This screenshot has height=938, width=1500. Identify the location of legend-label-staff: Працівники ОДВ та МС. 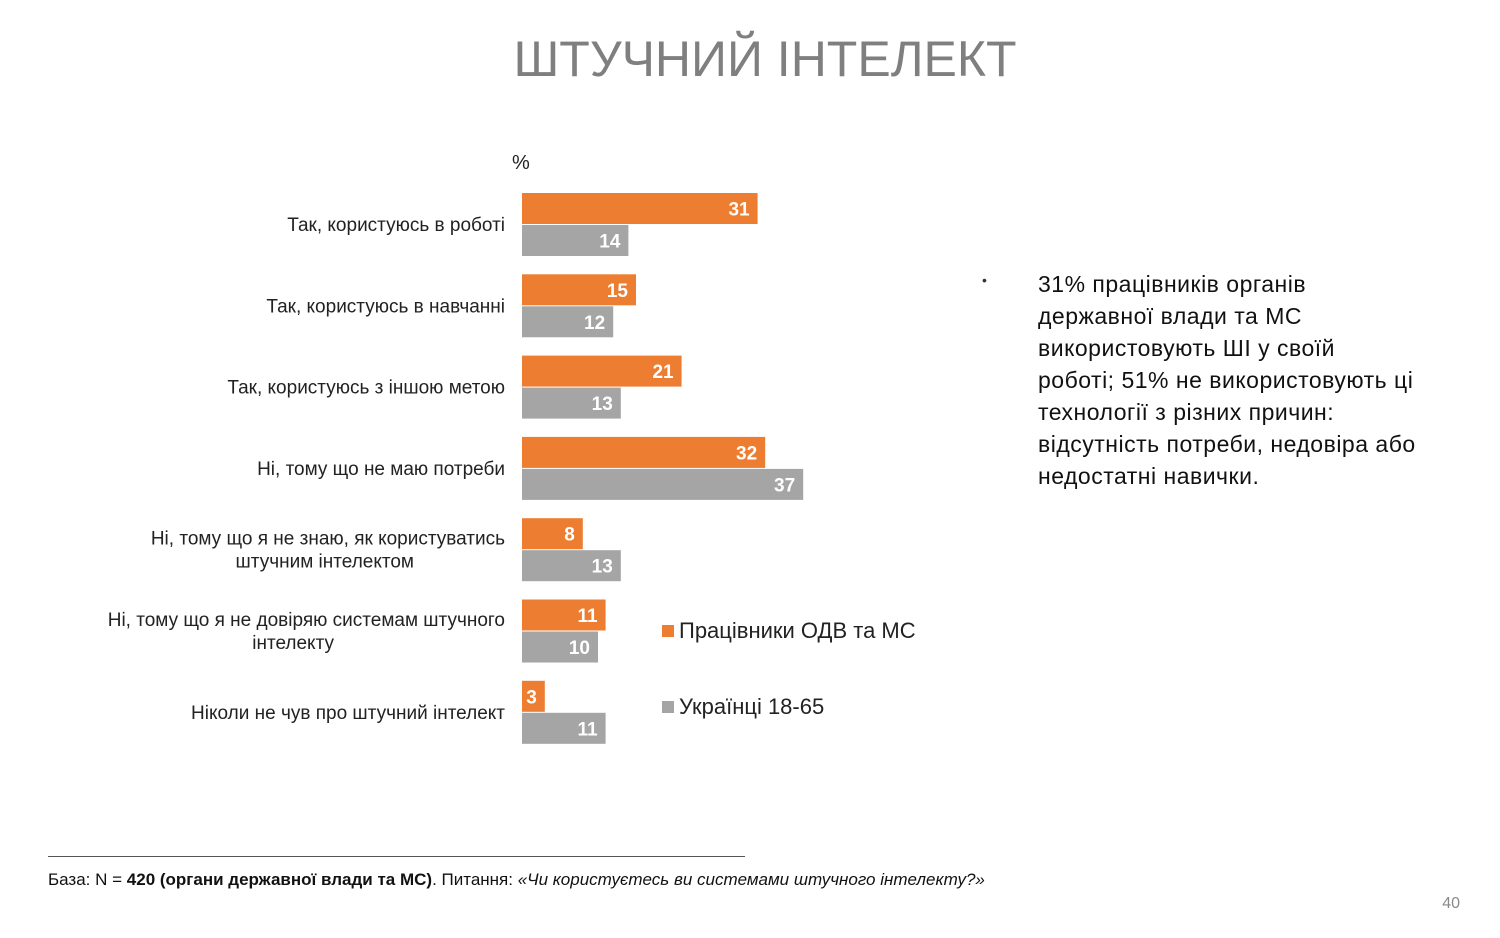
(797, 630).